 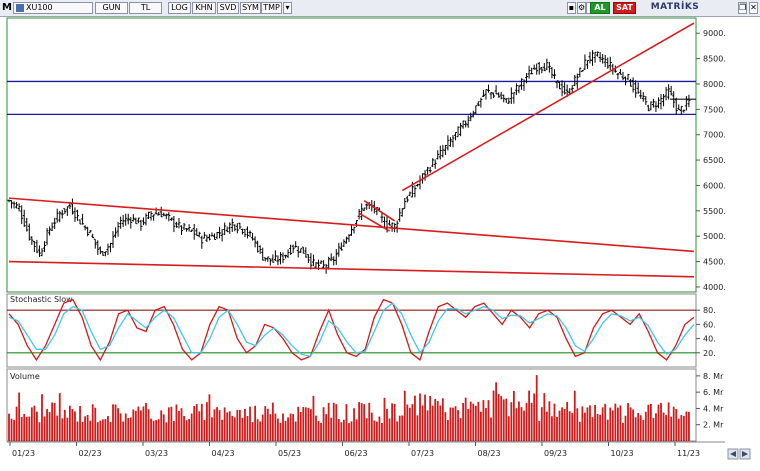 I want to click on tmp-button: TMP, so click(x=271, y=8).